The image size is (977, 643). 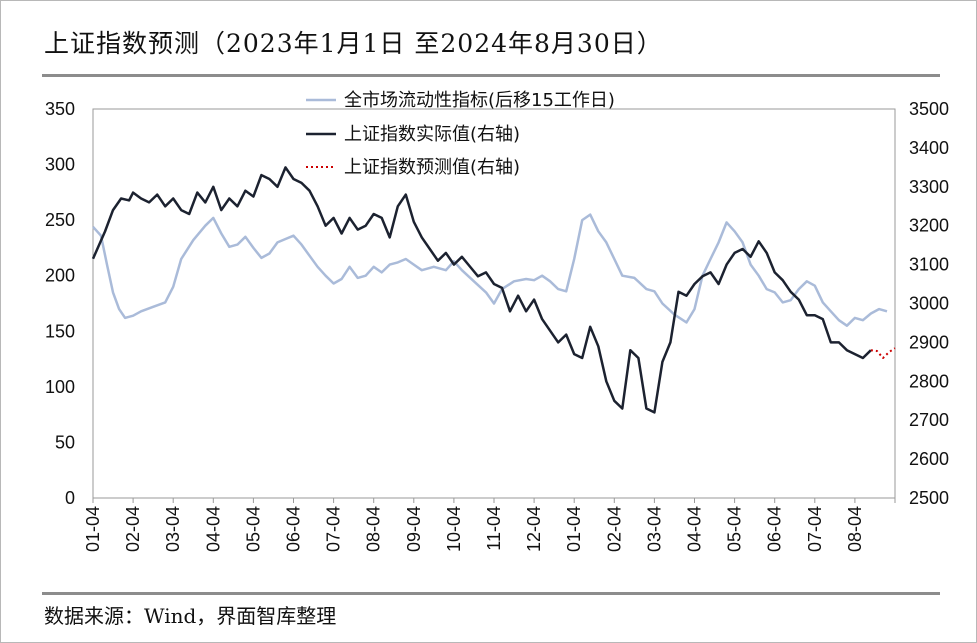 I want to click on x-axis-tick-label: 11-04, so click(x=494, y=528).